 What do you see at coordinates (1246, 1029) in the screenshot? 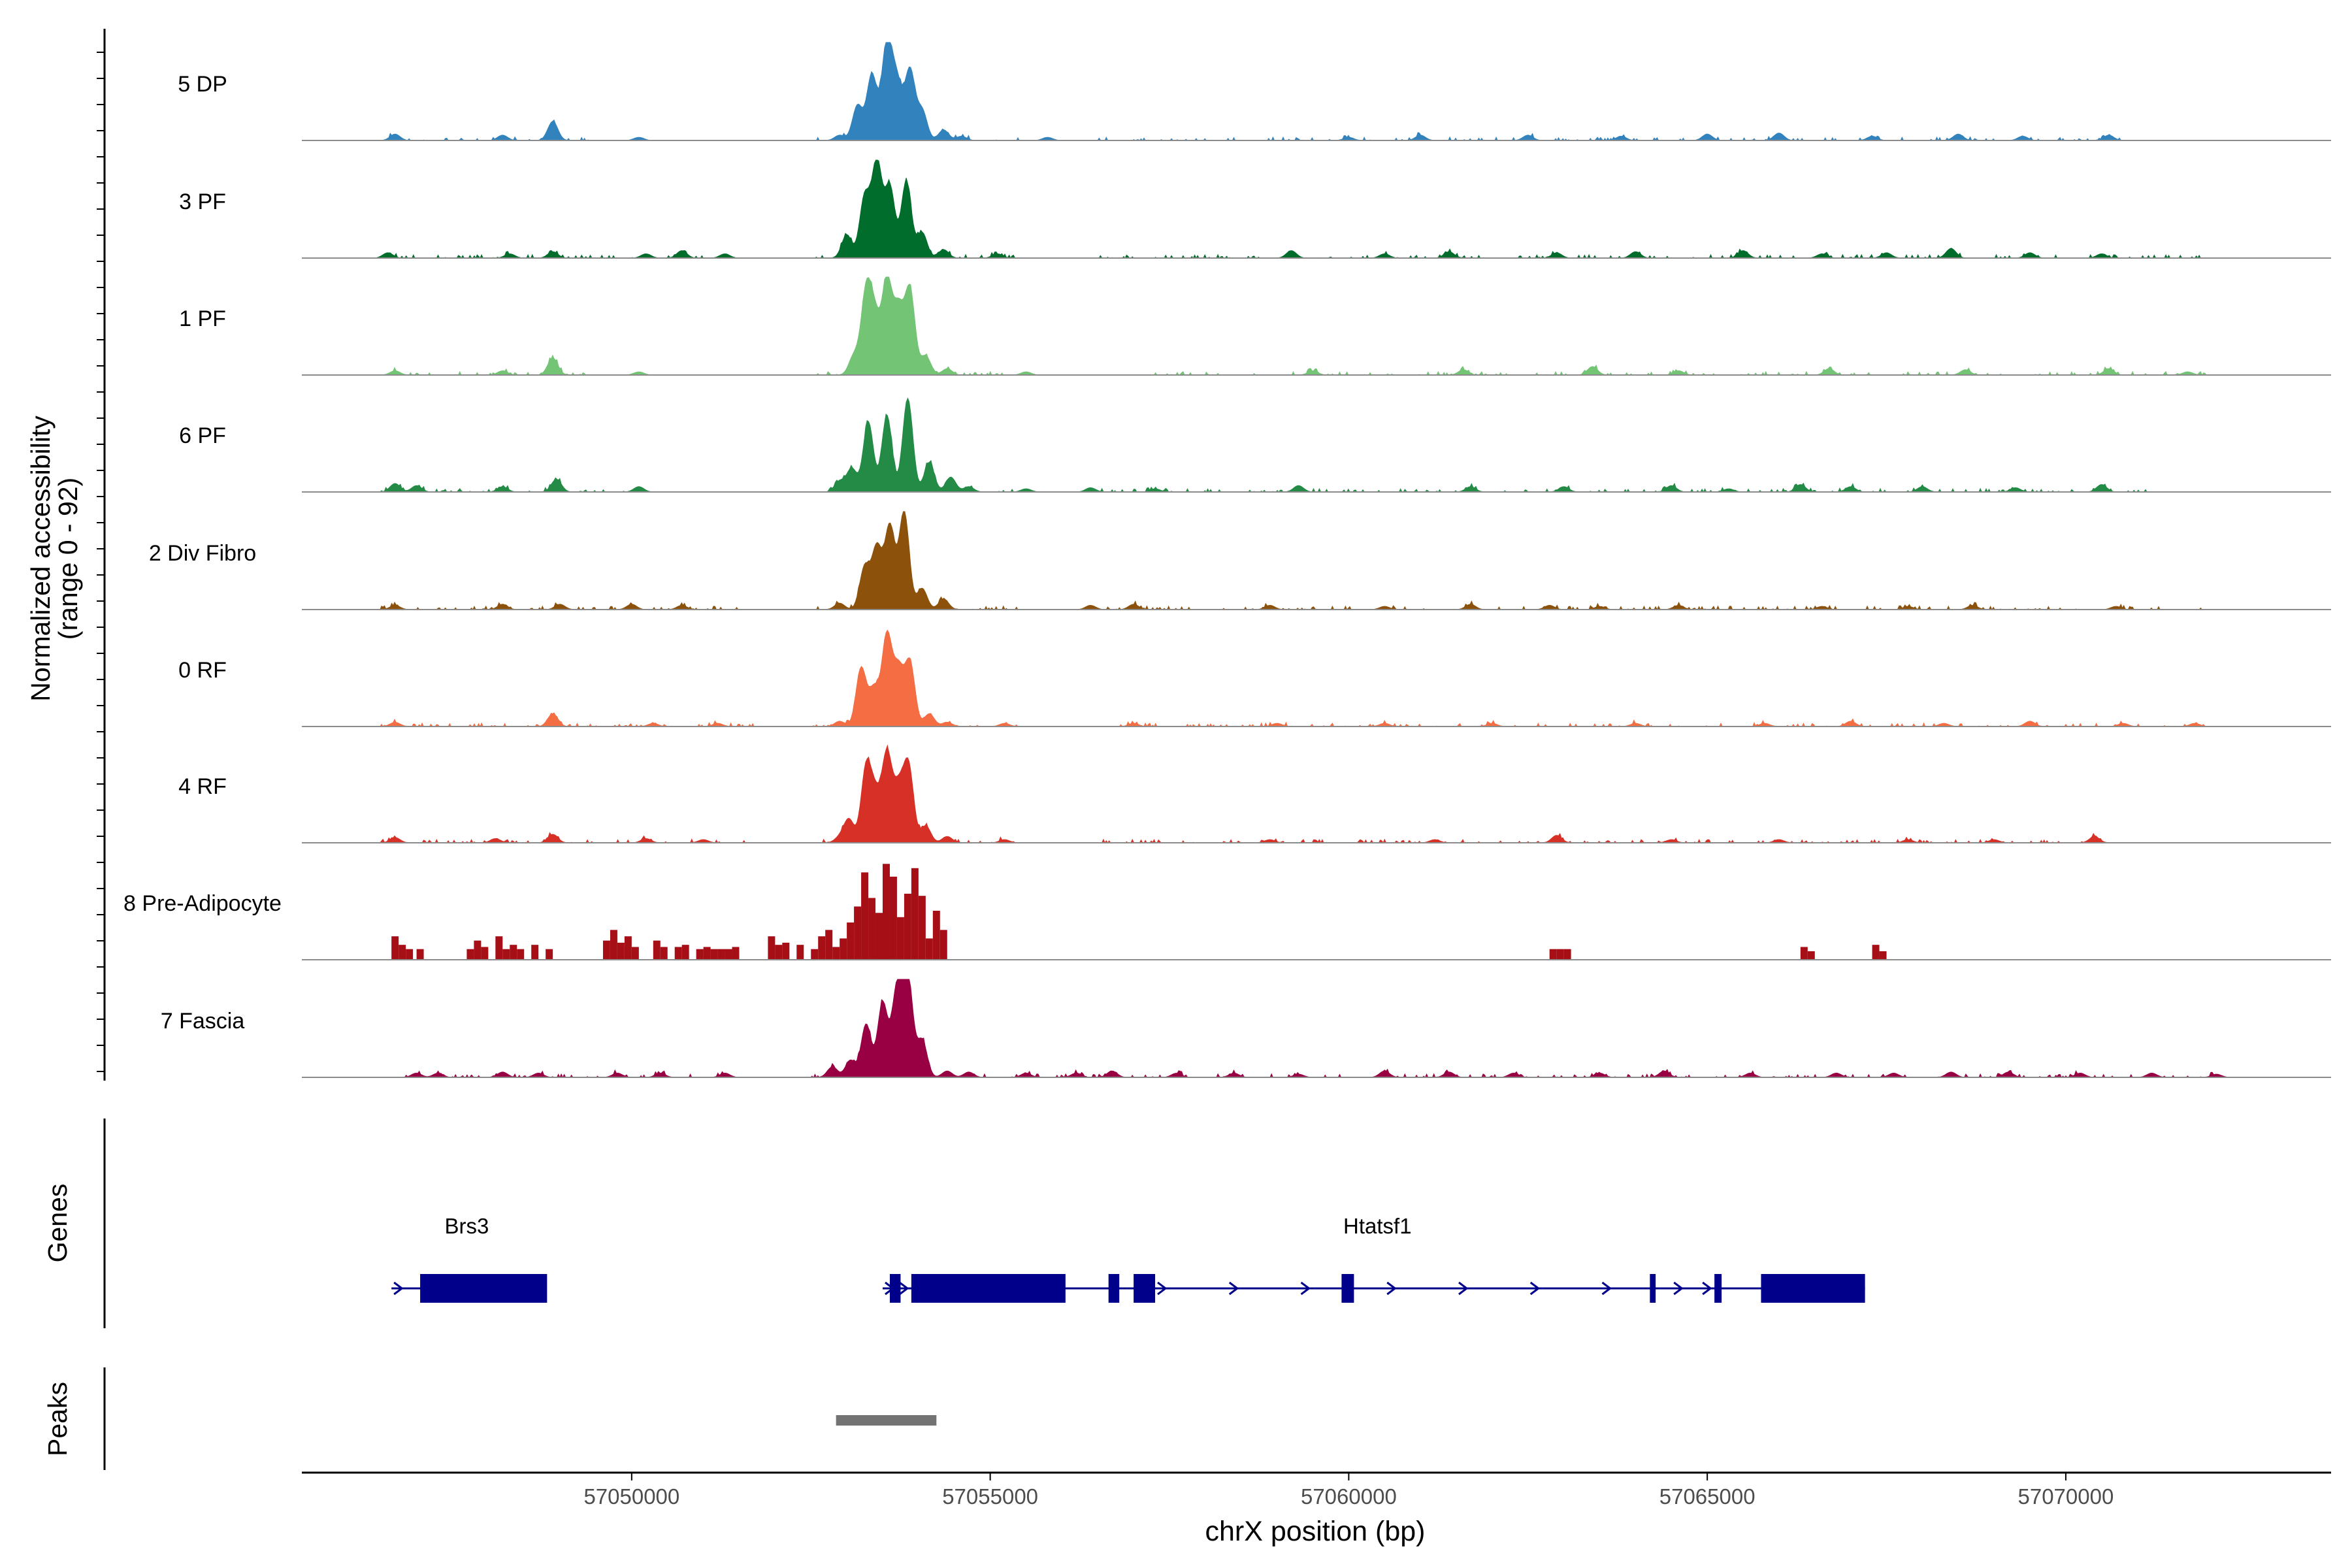
I see `track-8: 7 Fascia` at bounding box center [1246, 1029].